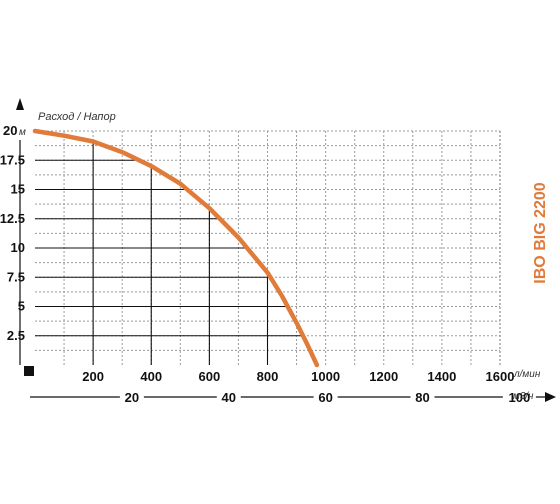 The height and width of the screenshot is (504, 560). I want to click on y-axis-arrow, so click(20, 104).